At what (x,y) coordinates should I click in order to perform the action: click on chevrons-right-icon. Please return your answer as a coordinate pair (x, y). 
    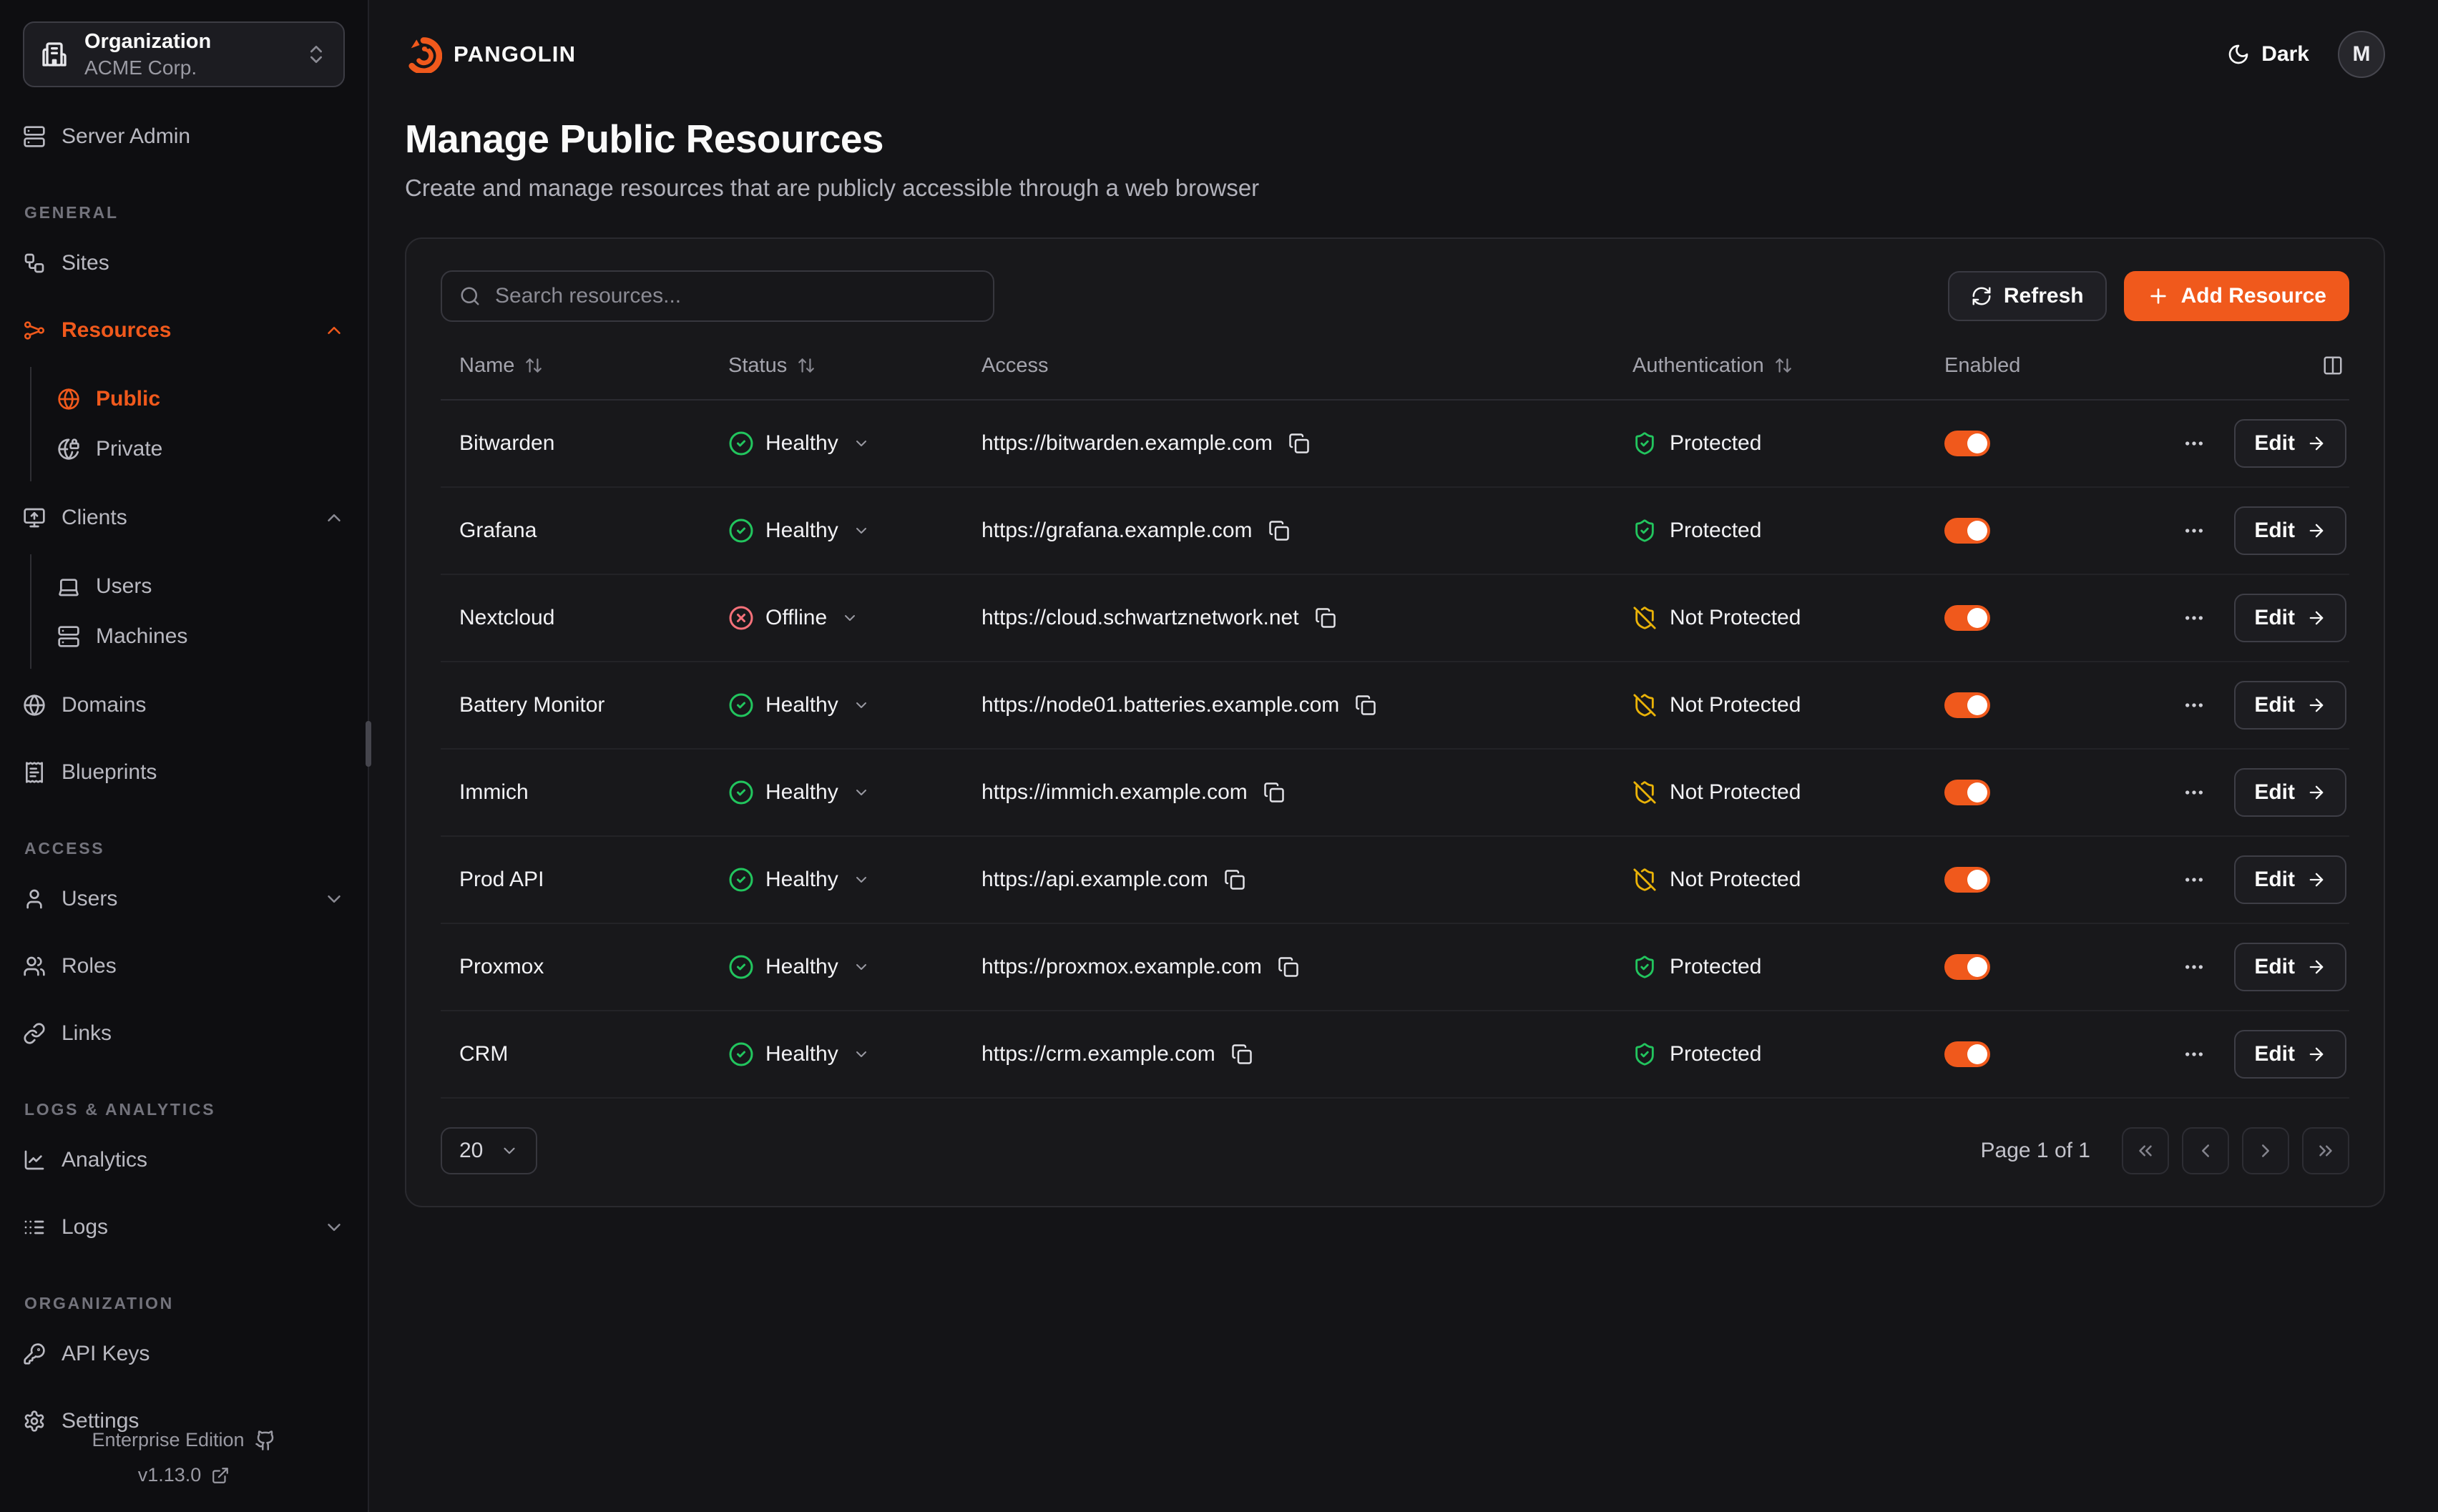
    Looking at the image, I should click on (2325, 1151).